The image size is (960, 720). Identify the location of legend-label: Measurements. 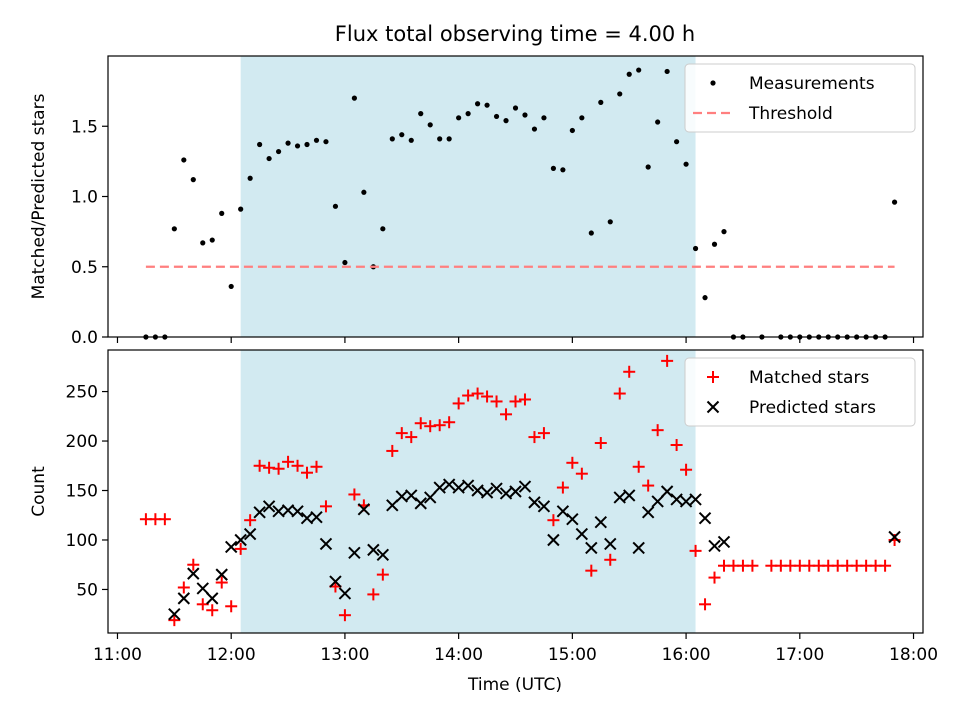
(812, 84).